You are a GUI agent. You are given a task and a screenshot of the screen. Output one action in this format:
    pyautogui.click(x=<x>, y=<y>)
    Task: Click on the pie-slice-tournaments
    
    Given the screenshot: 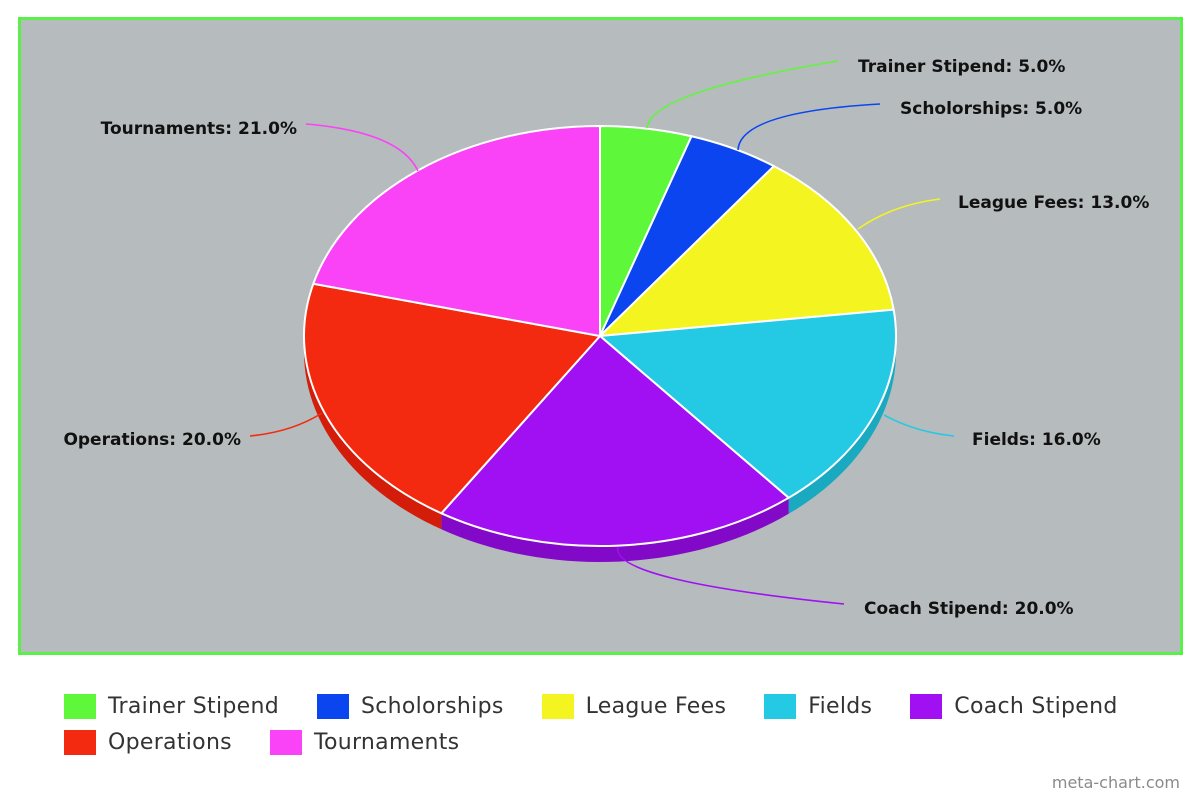 What is the action you would take?
    pyautogui.click(x=456, y=231)
    